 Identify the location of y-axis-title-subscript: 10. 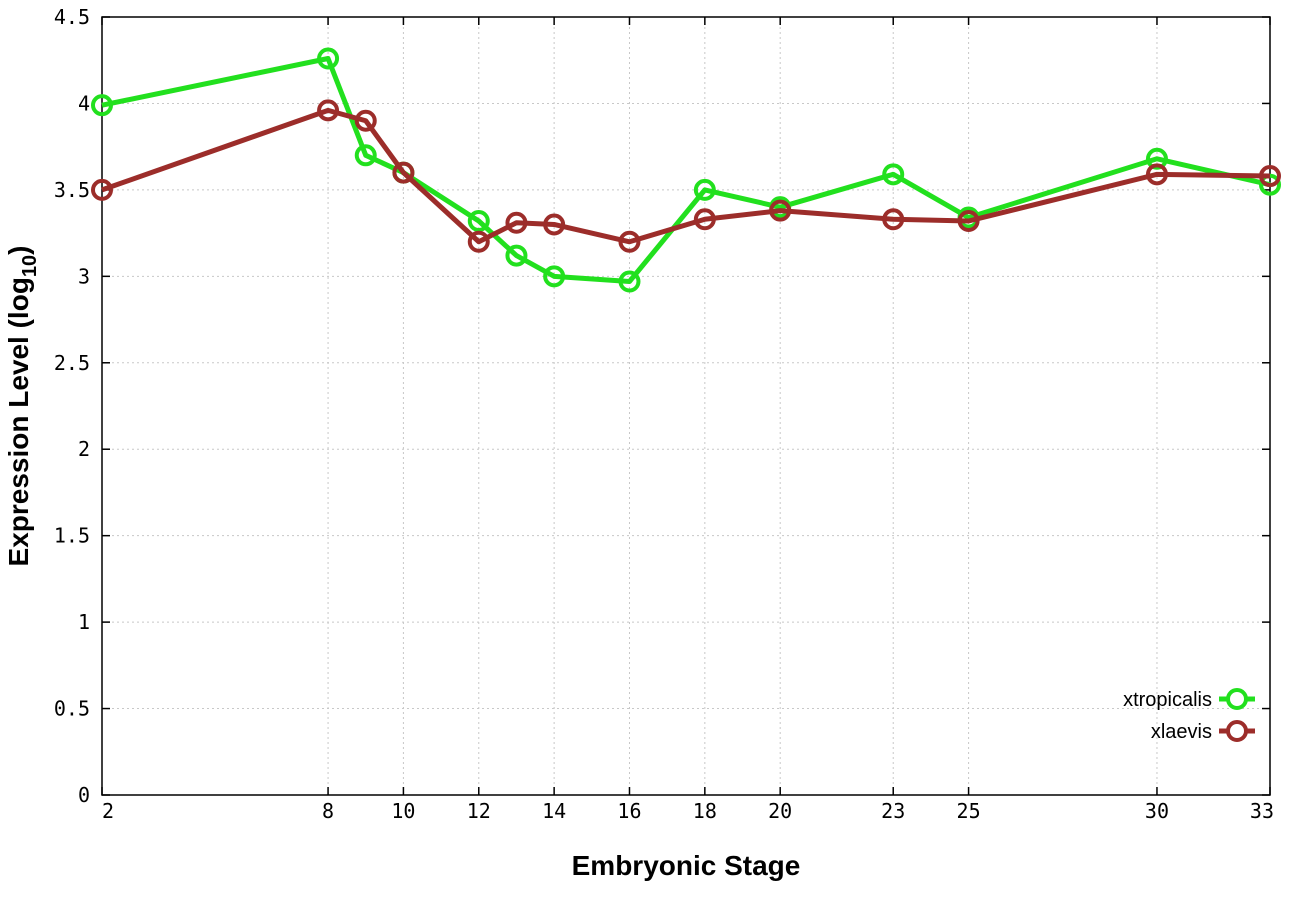
(30, 266).